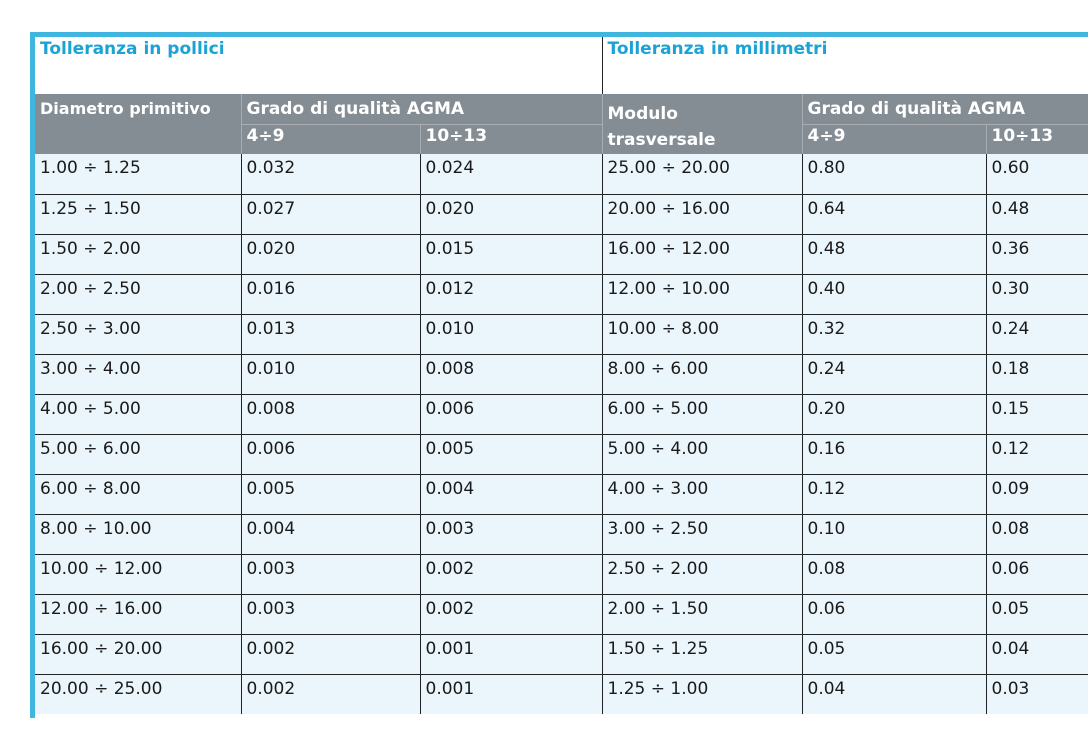  I want to click on module-range-cell: 1.25 ÷ 1.00, so click(702, 694).